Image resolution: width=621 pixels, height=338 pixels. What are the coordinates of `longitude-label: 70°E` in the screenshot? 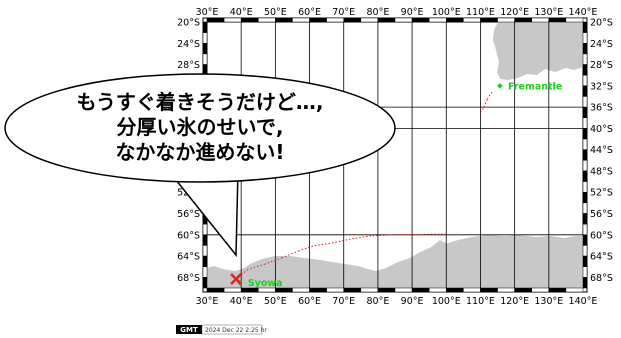 It's located at (343, 12).